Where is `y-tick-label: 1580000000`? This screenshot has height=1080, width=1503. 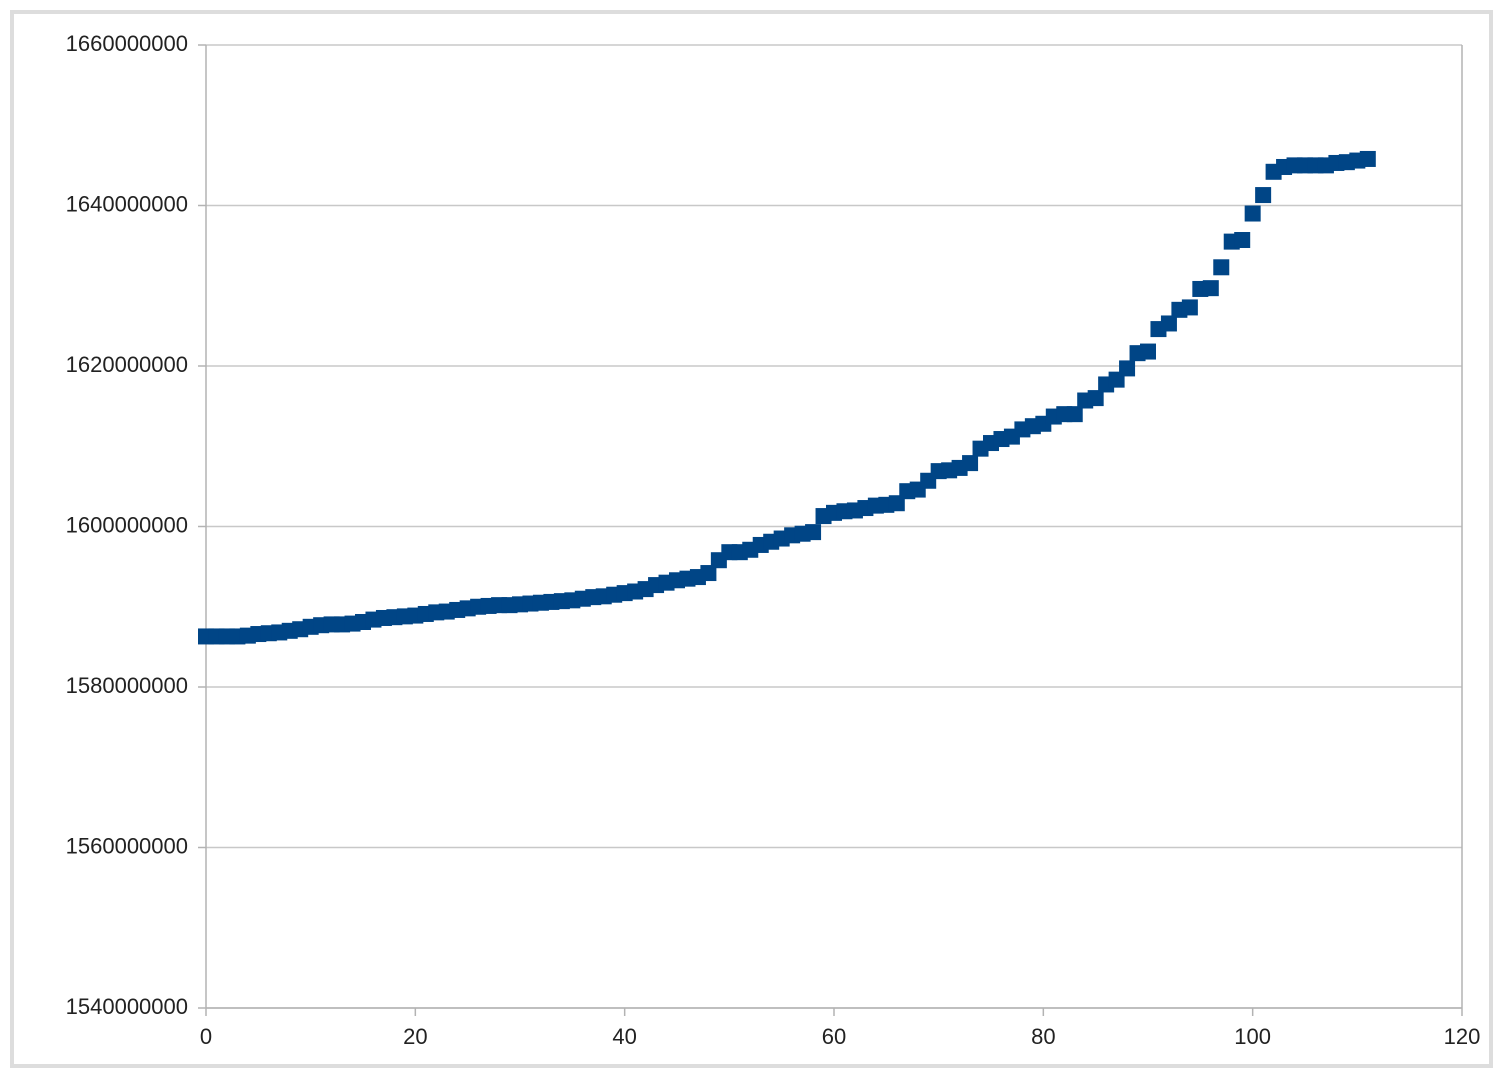
y-tick-label: 1580000000 is located at coordinates (127, 685).